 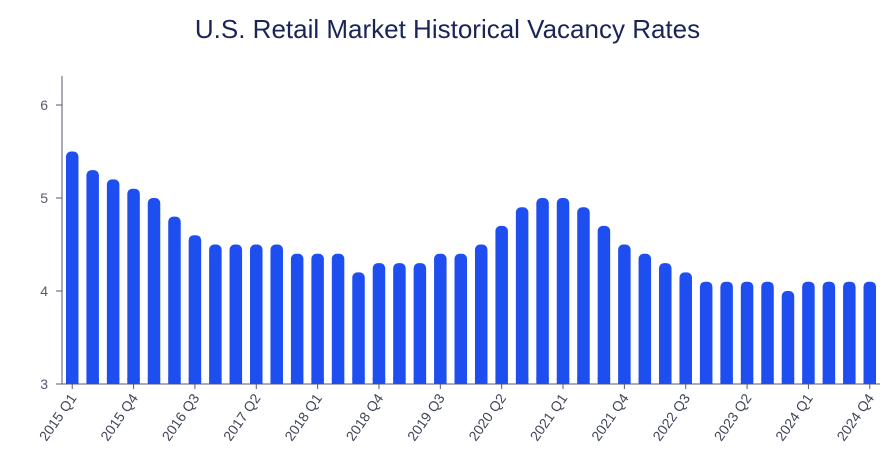 What do you see at coordinates (610, 416) in the screenshot?
I see `x-tick-label: 2021 Q4` at bounding box center [610, 416].